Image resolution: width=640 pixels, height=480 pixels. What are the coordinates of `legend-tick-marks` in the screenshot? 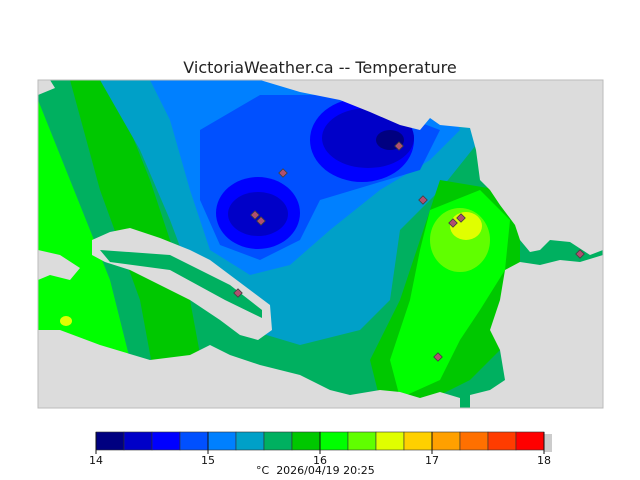 It's located at (320, 443).